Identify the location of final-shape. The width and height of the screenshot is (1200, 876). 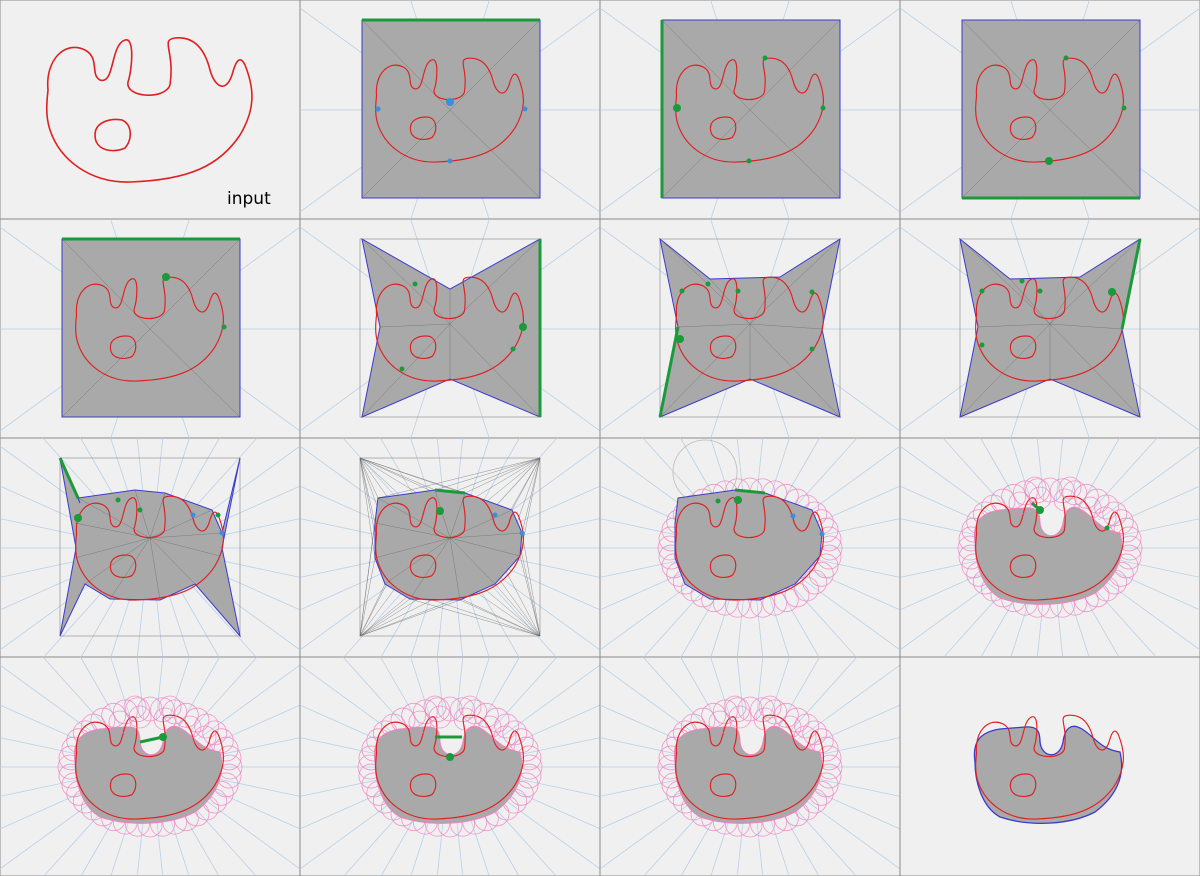
(1048, 774).